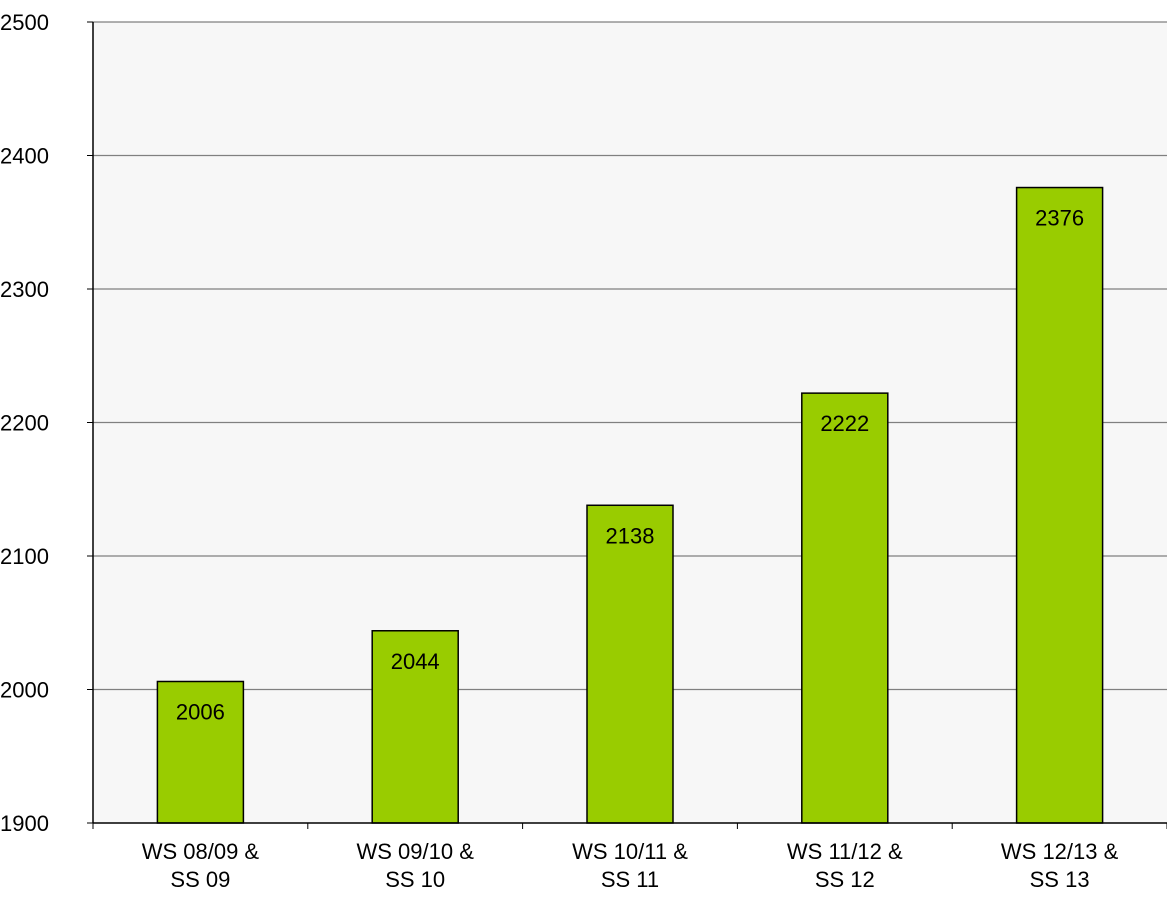 Image resolution: width=1167 pixels, height=901 pixels. I want to click on data-label: 2006, so click(200, 711).